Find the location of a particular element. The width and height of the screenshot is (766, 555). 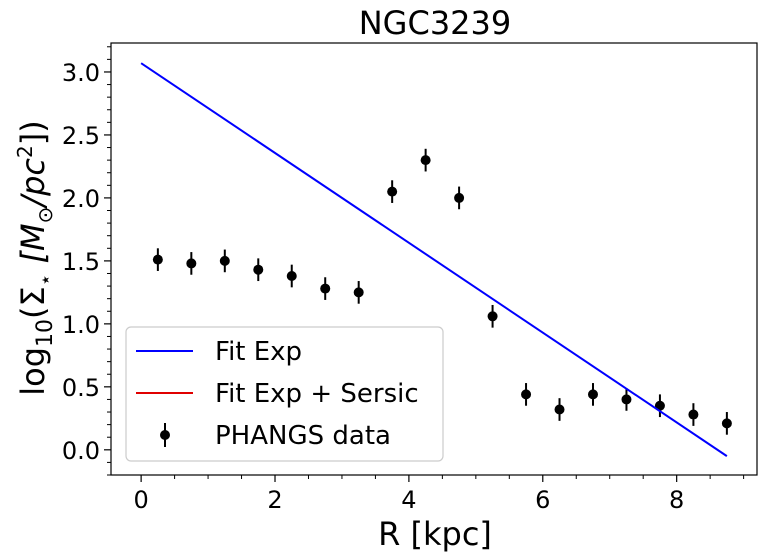

x-tick-label: 8 is located at coordinates (676, 500).